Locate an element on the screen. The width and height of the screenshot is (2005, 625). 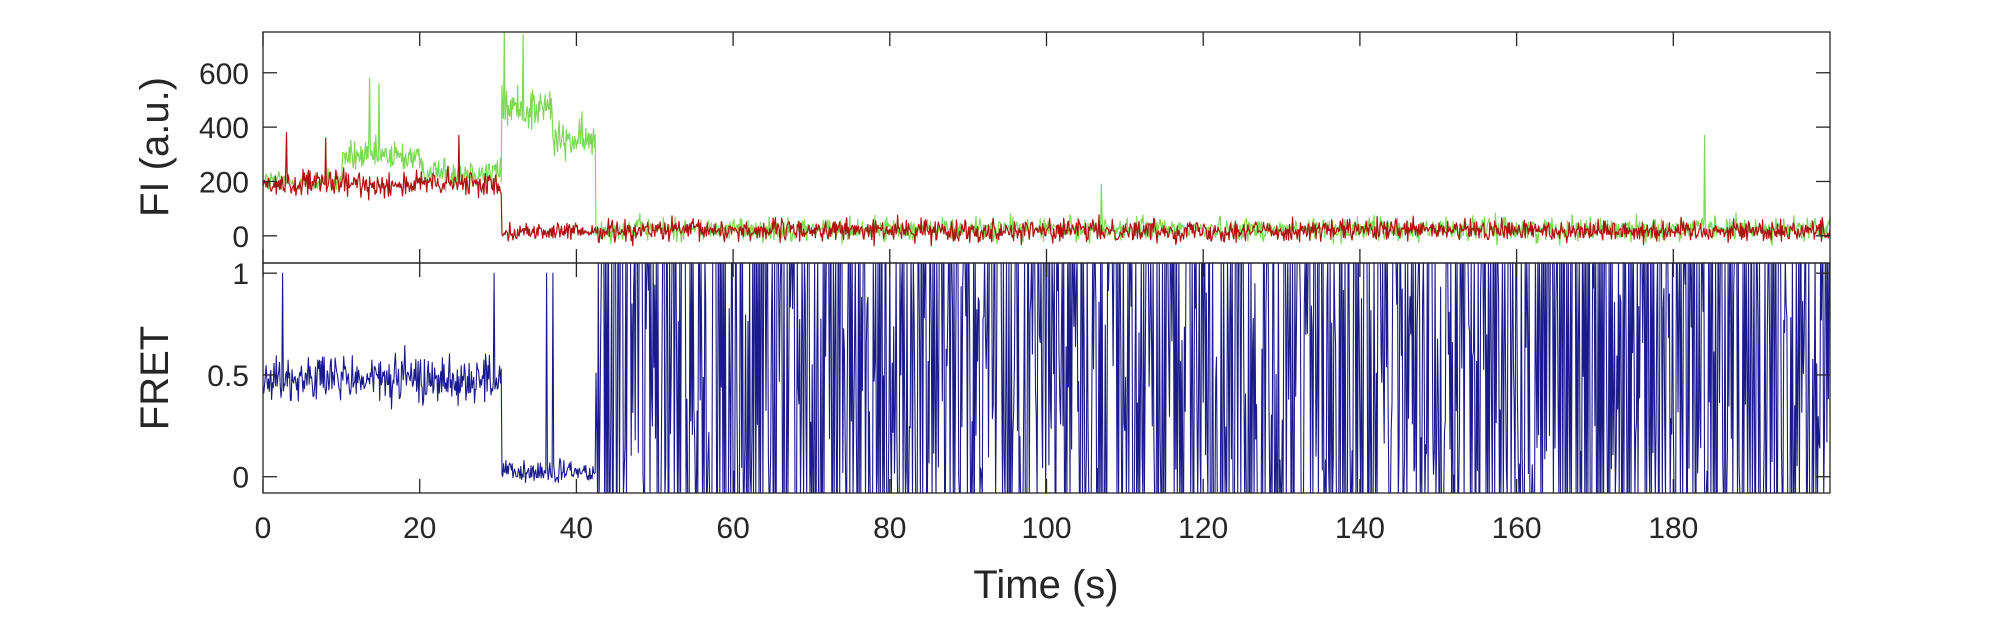
x-tick-label: 140 is located at coordinates (1360, 528).